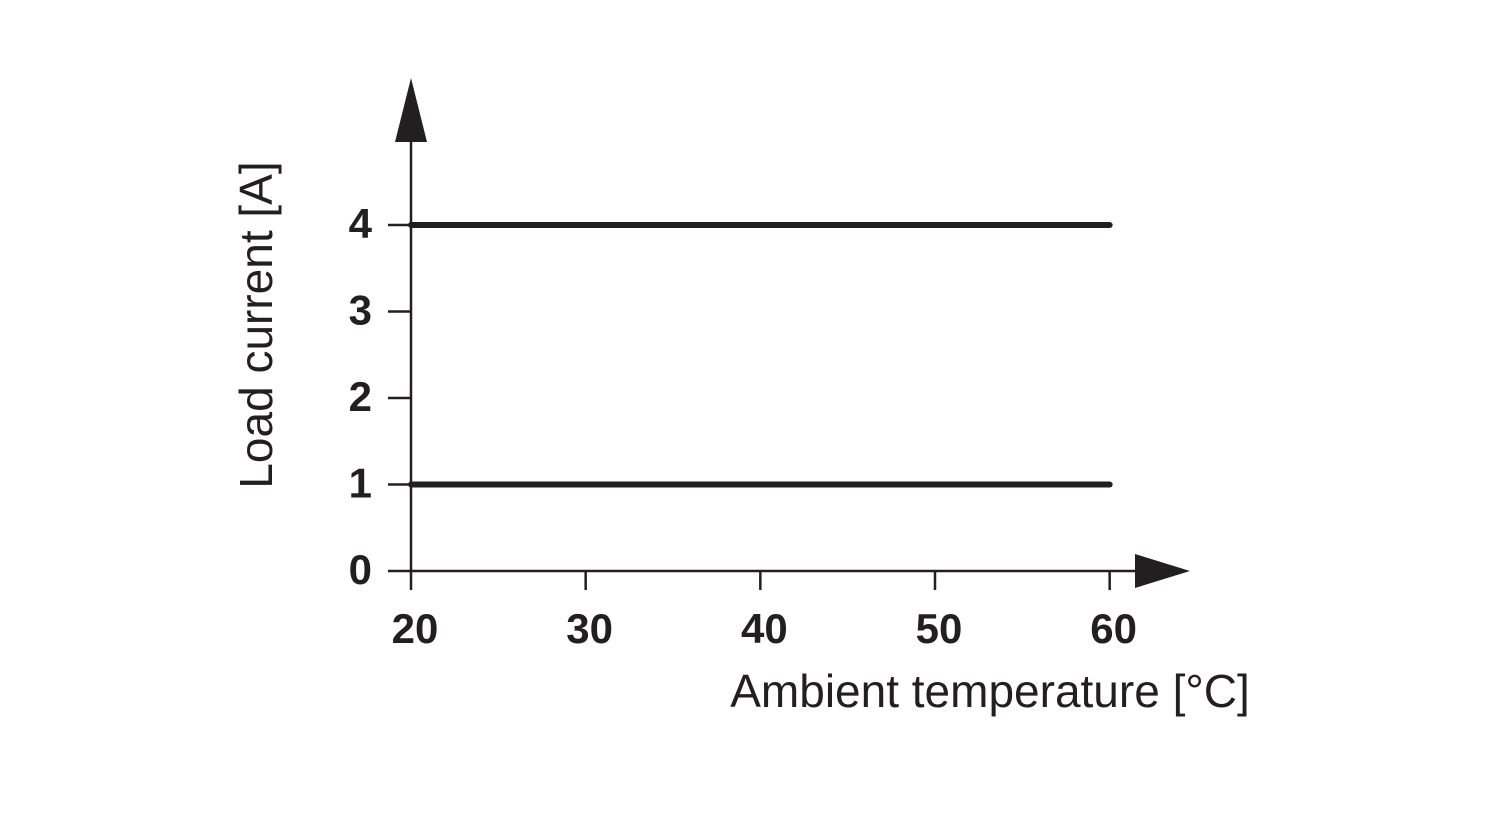 The height and width of the screenshot is (820, 1500). What do you see at coordinates (415, 628) in the screenshot?
I see `x-tick-label: 20` at bounding box center [415, 628].